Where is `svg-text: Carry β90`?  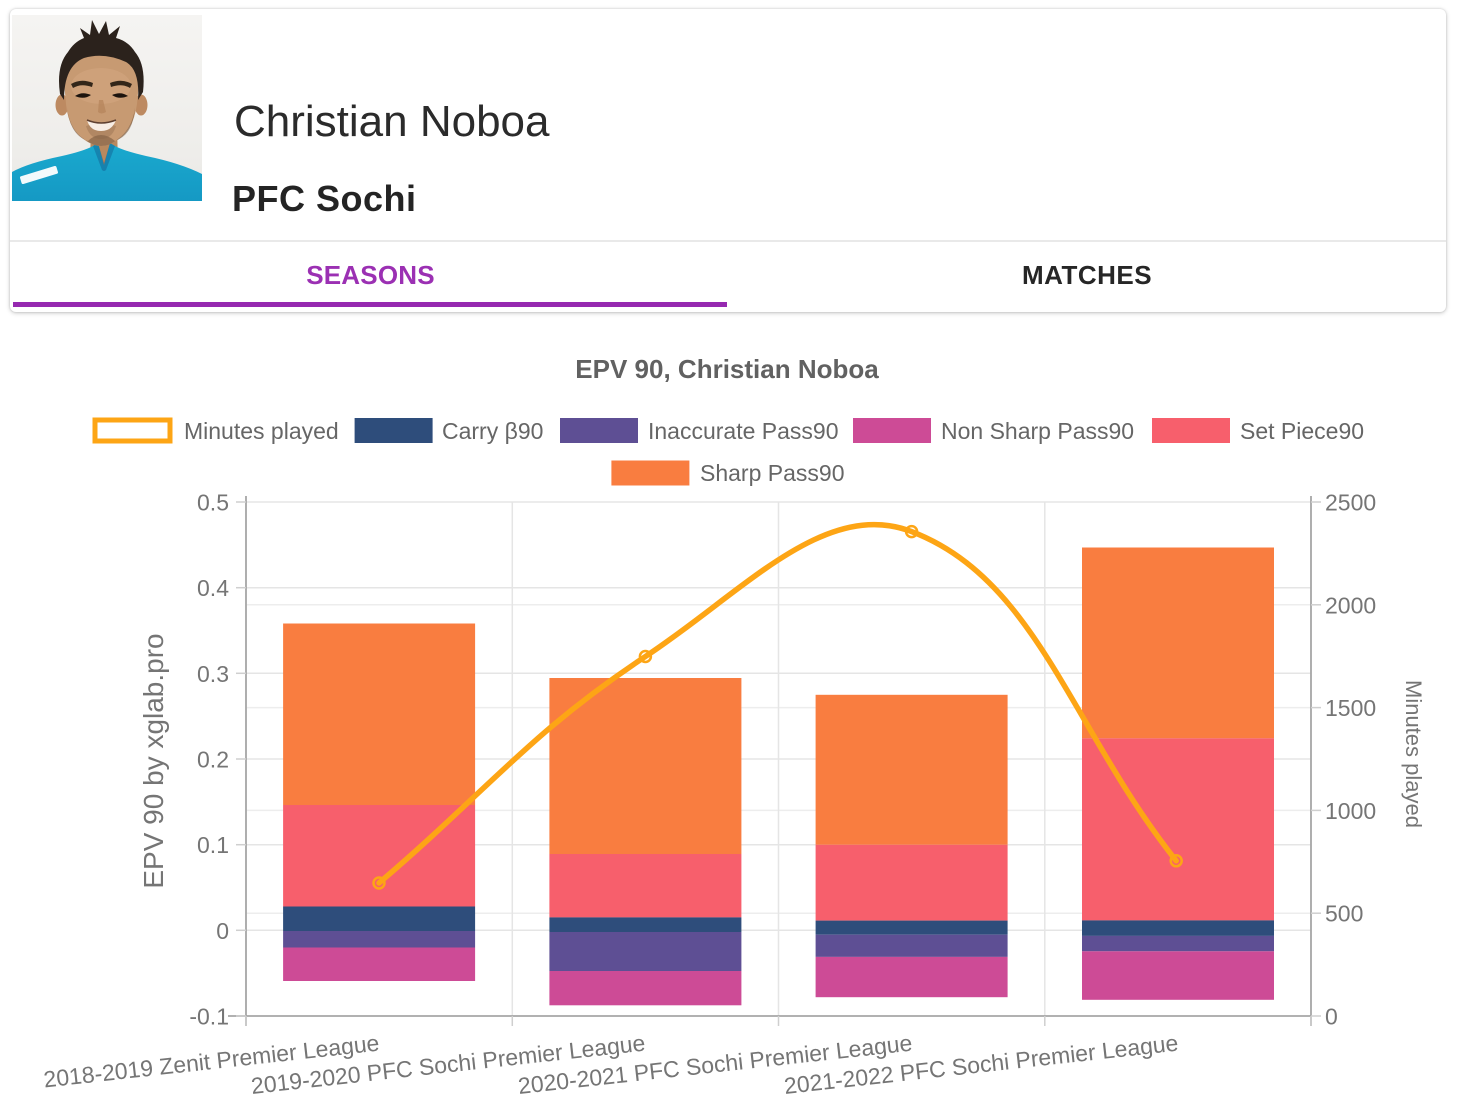
svg-text: Carry β90 is located at coordinates (492, 431).